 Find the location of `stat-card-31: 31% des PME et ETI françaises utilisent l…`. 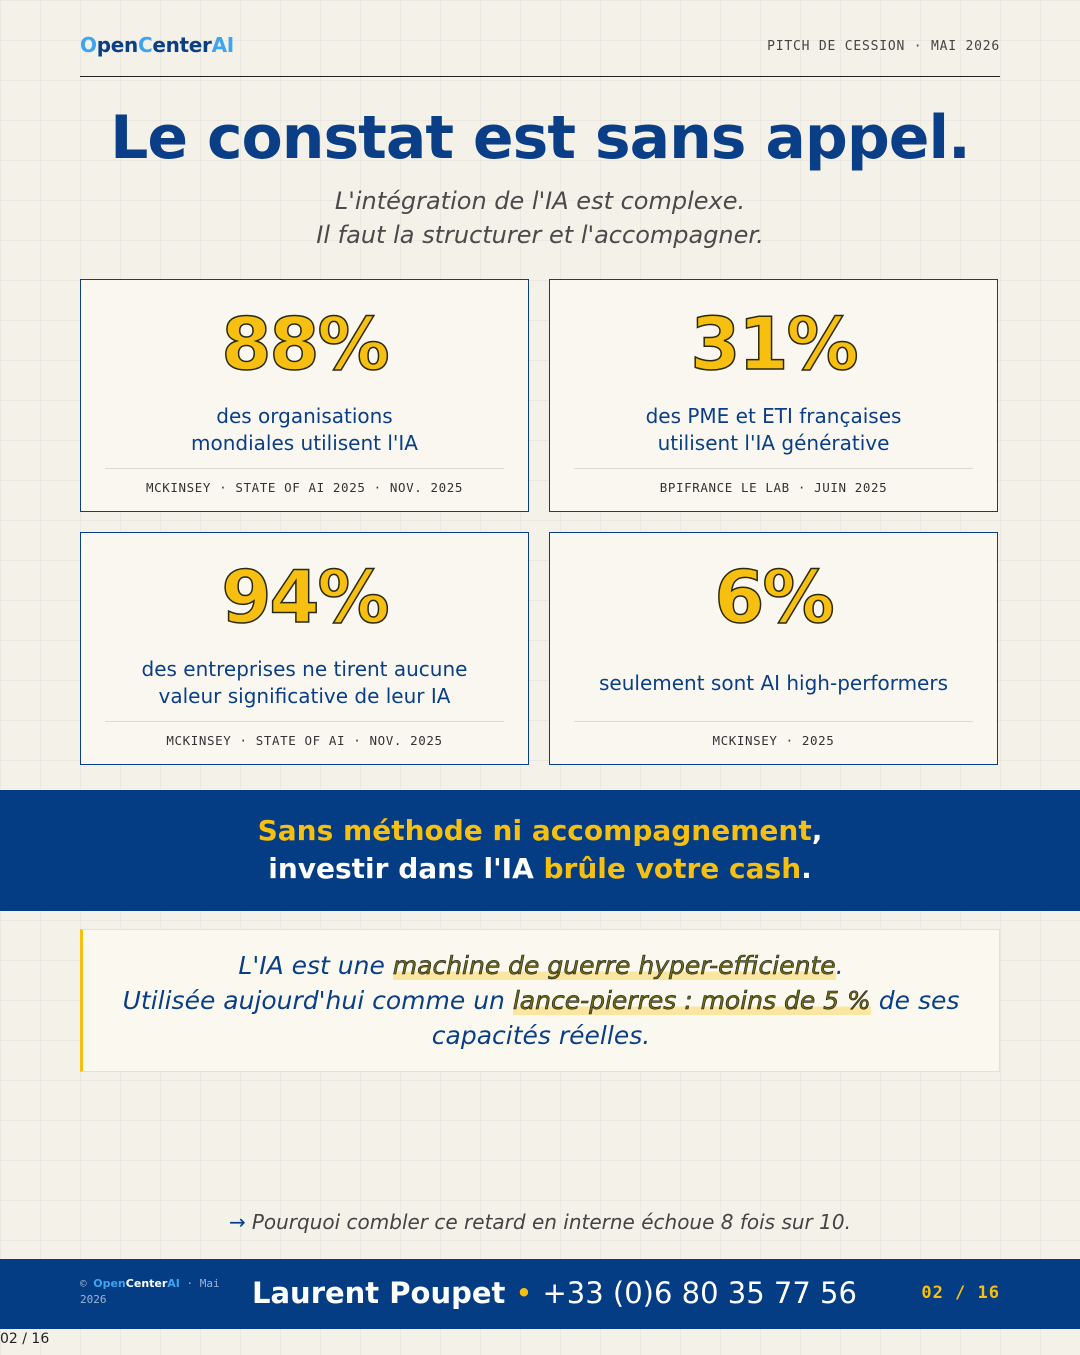

stat-card-31: 31% des PME et ETI françaises utilisent l… is located at coordinates (773, 395).